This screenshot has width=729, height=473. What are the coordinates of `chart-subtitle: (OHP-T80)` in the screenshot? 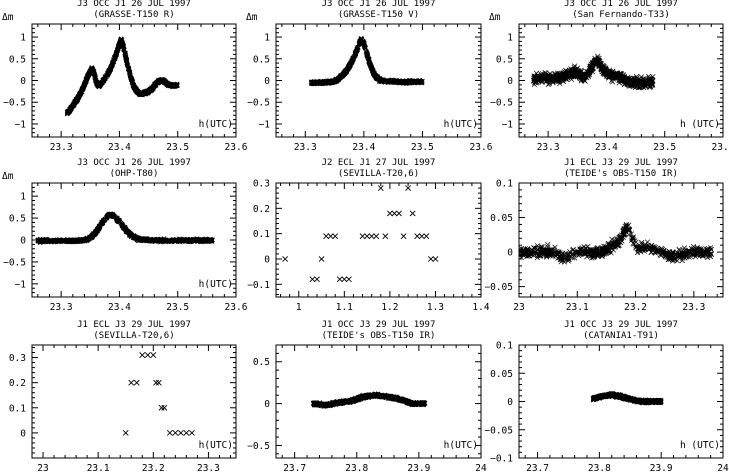 It's located at (134, 174).